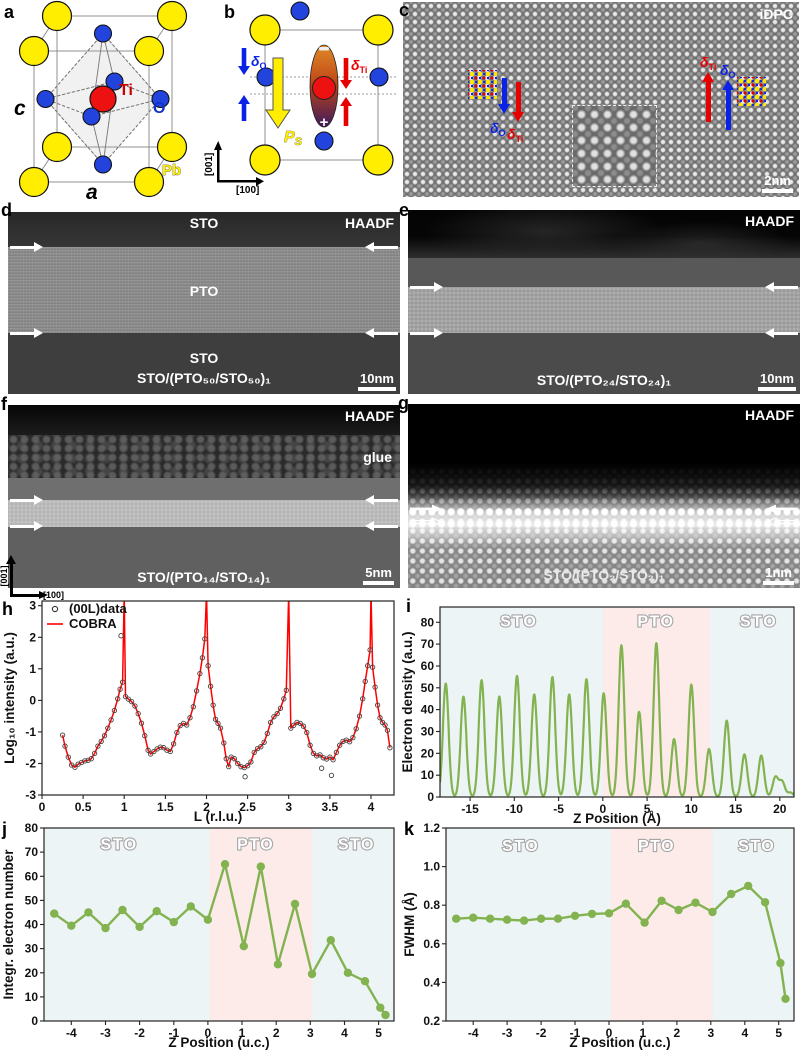 Image resolution: width=800 pixels, height=1050 pixels. I want to click on idpc-inset-box, so click(614, 146).